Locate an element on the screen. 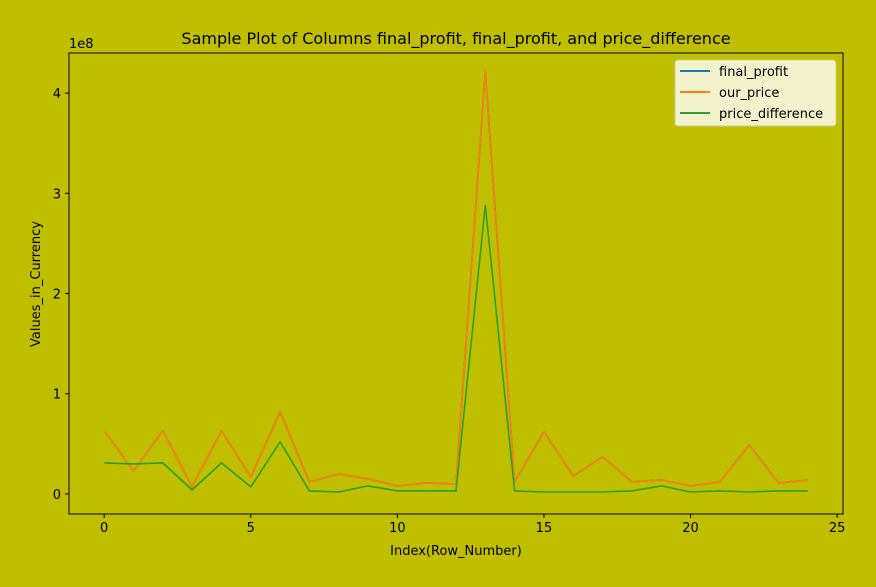 The height and width of the screenshot is (587, 876). legend: final_profit our_price price_difference is located at coordinates (755, 93).